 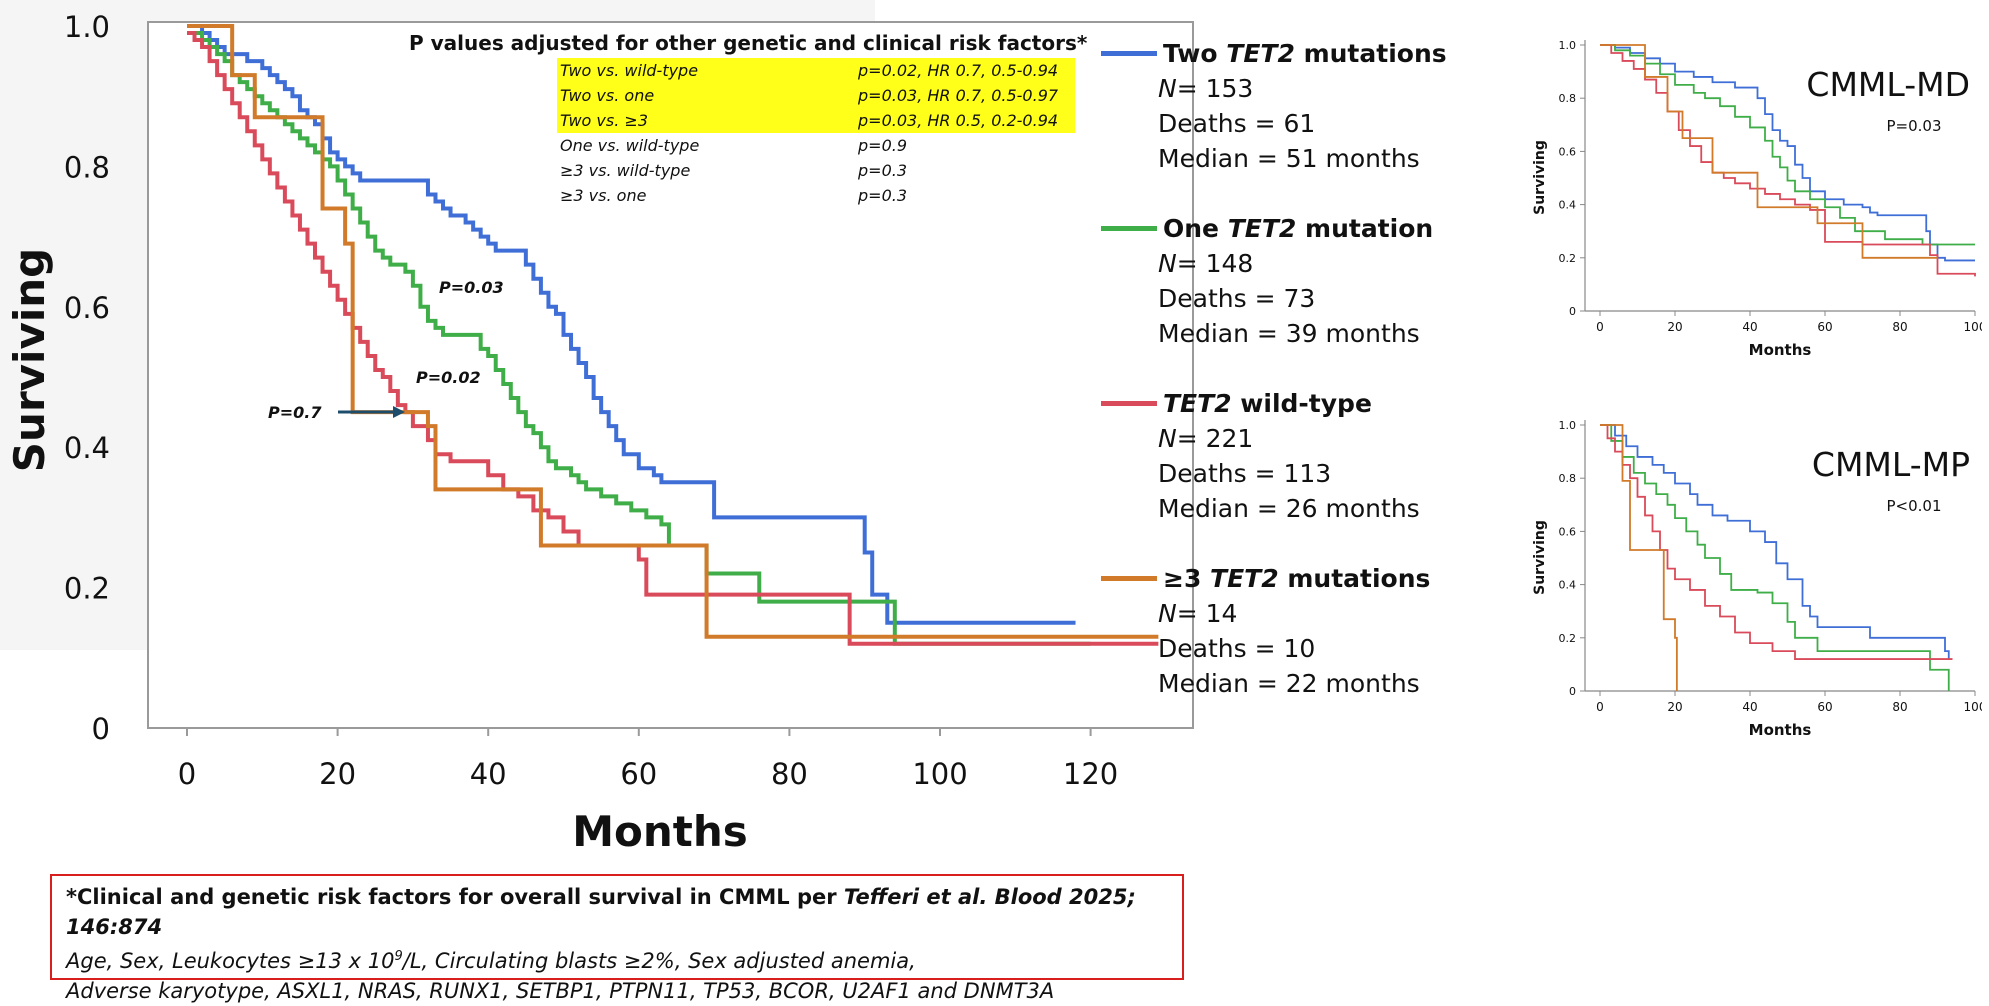 What do you see at coordinates (1090, 774) in the screenshot?
I see `main-x-tick-label: 120` at bounding box center [1090, 774].